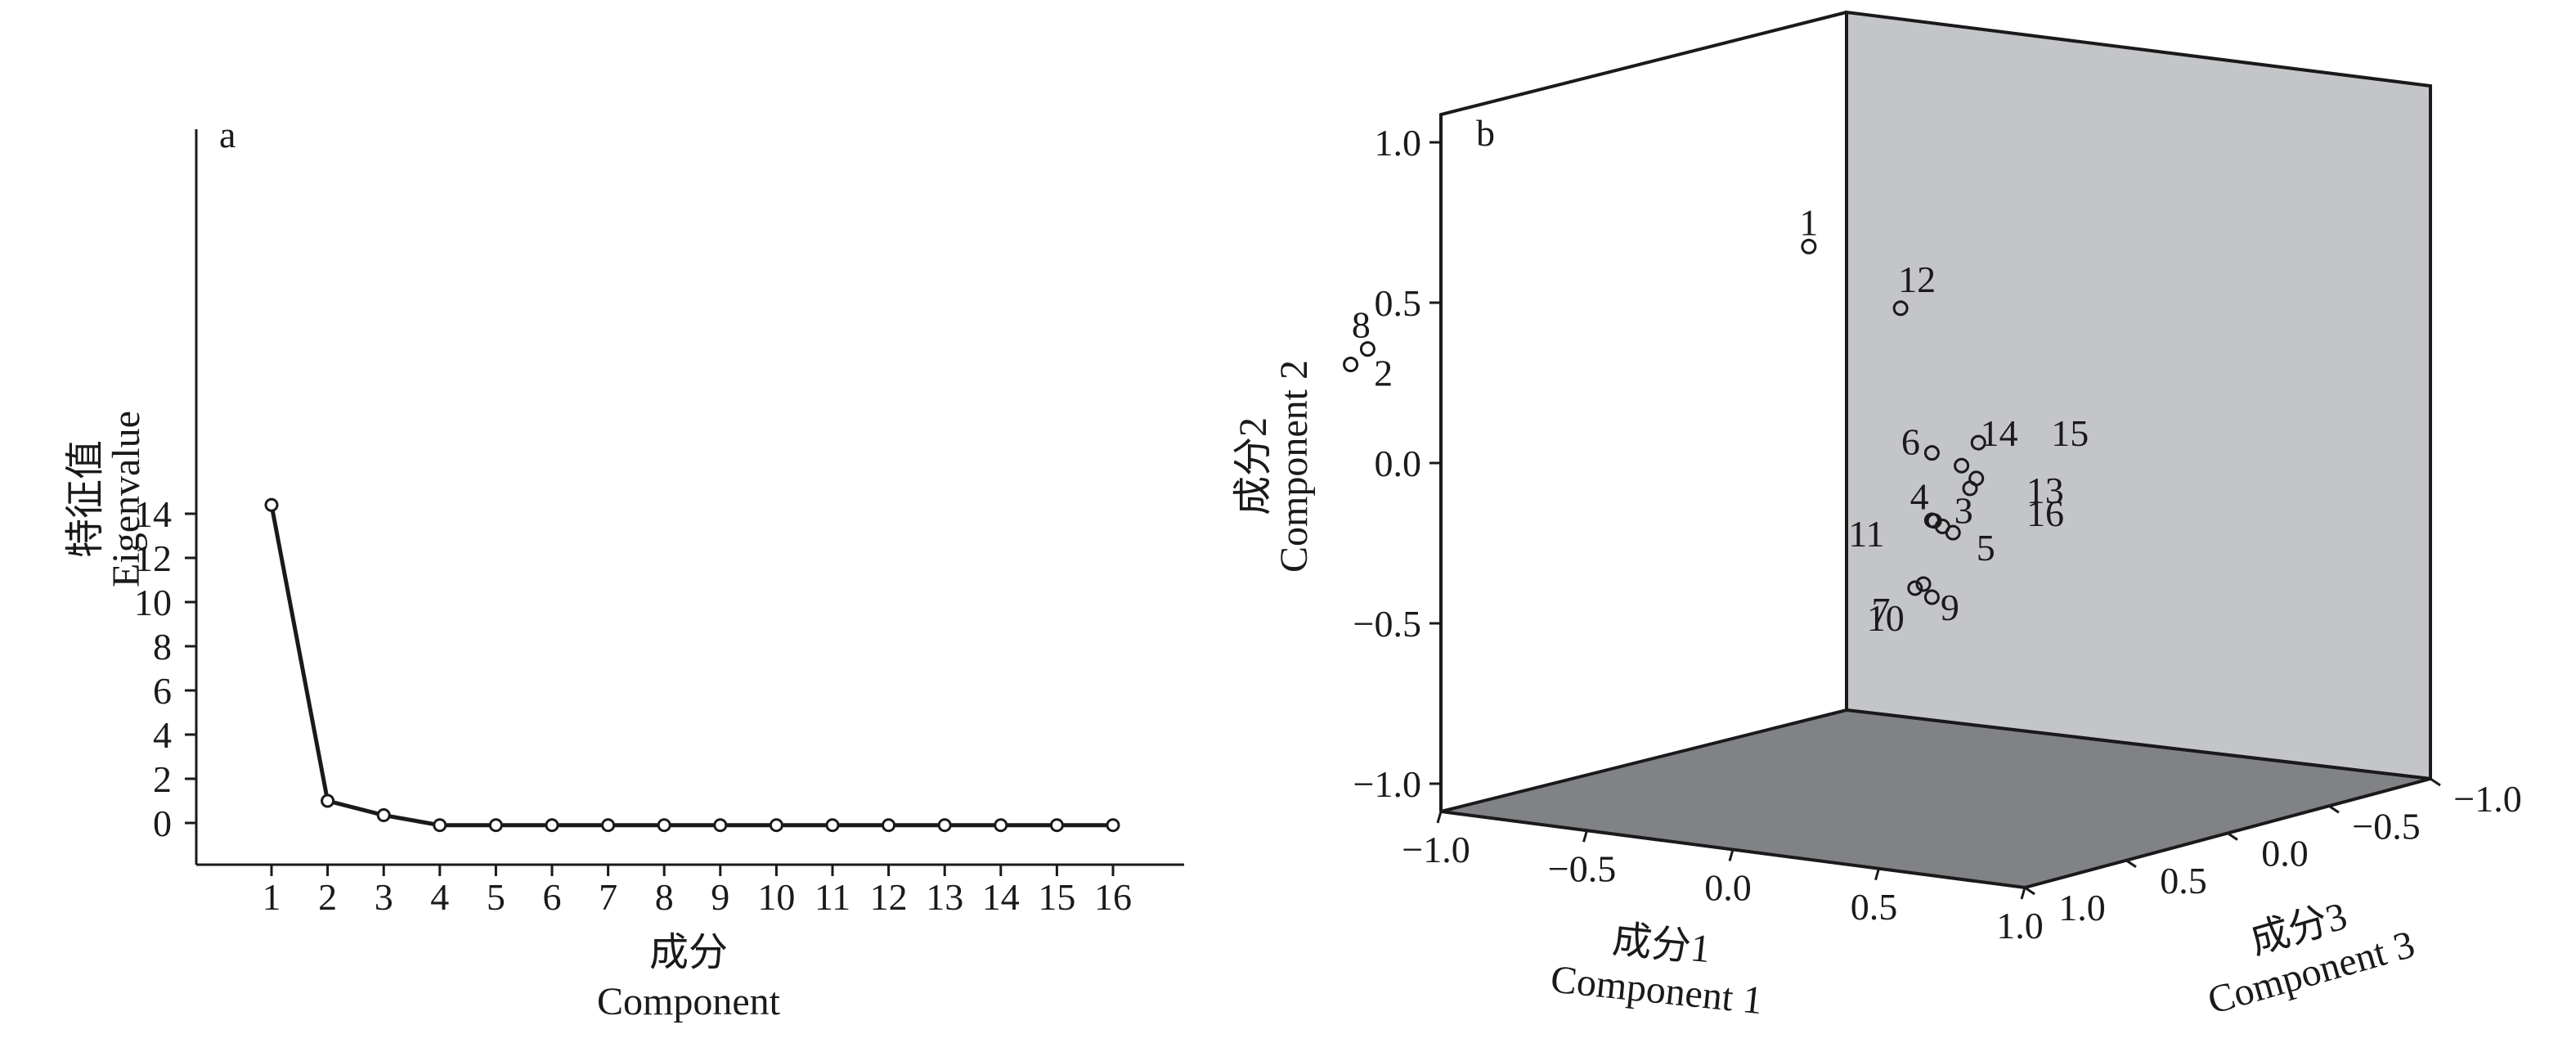 The height and width of the screenshot is (1043, 2576). What do you see at coordinates (1950, 607) in the screenshot?
I see `point-label: 9` at bounding box center [1950, 607].